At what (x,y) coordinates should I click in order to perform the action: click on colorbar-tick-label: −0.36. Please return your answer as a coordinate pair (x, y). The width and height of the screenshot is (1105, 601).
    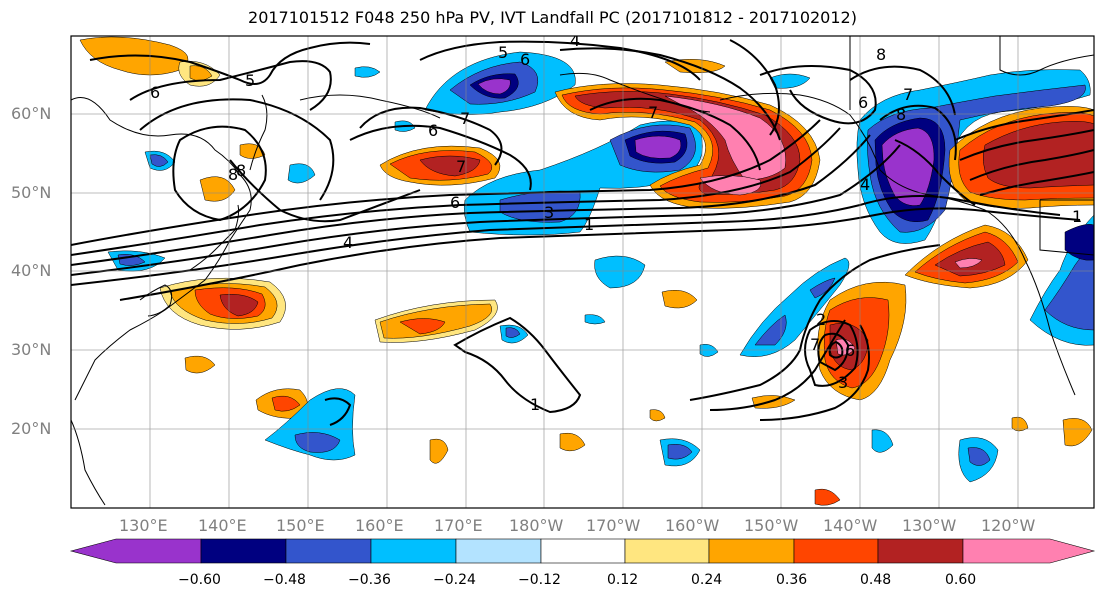
    Looking at the image, I should click on (369, 580).